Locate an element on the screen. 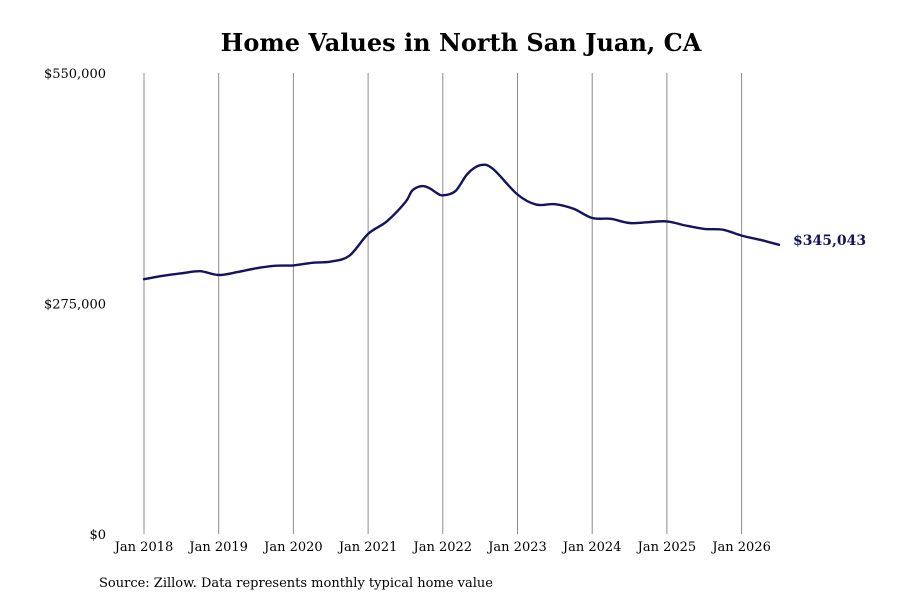 The height and width of the screenshot is (600, 900). x-tick-label: Jan 2023 is located at coordinates (516, 547).